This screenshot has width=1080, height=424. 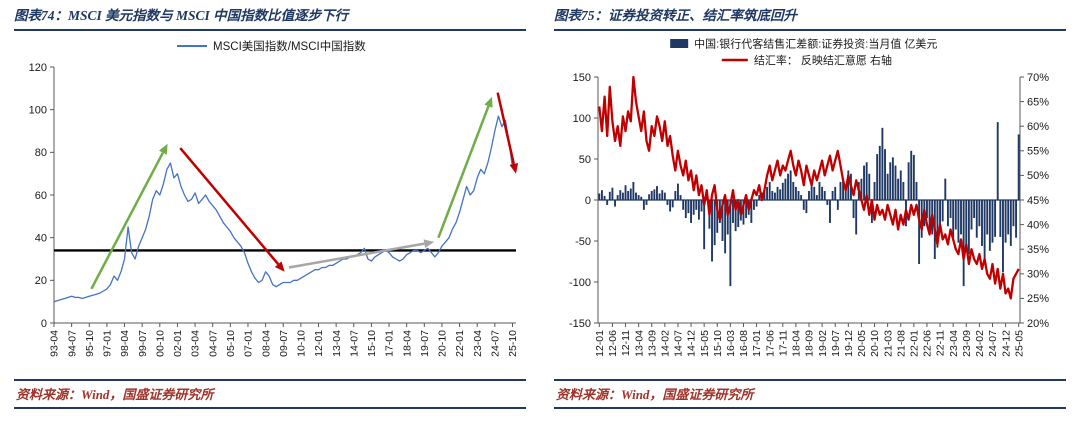 I want to click on right-axis-labels: 20% 25% 30% 35% 40% 45% 50% 55% 60% 65% 70%, so click(x=1034, y=201).